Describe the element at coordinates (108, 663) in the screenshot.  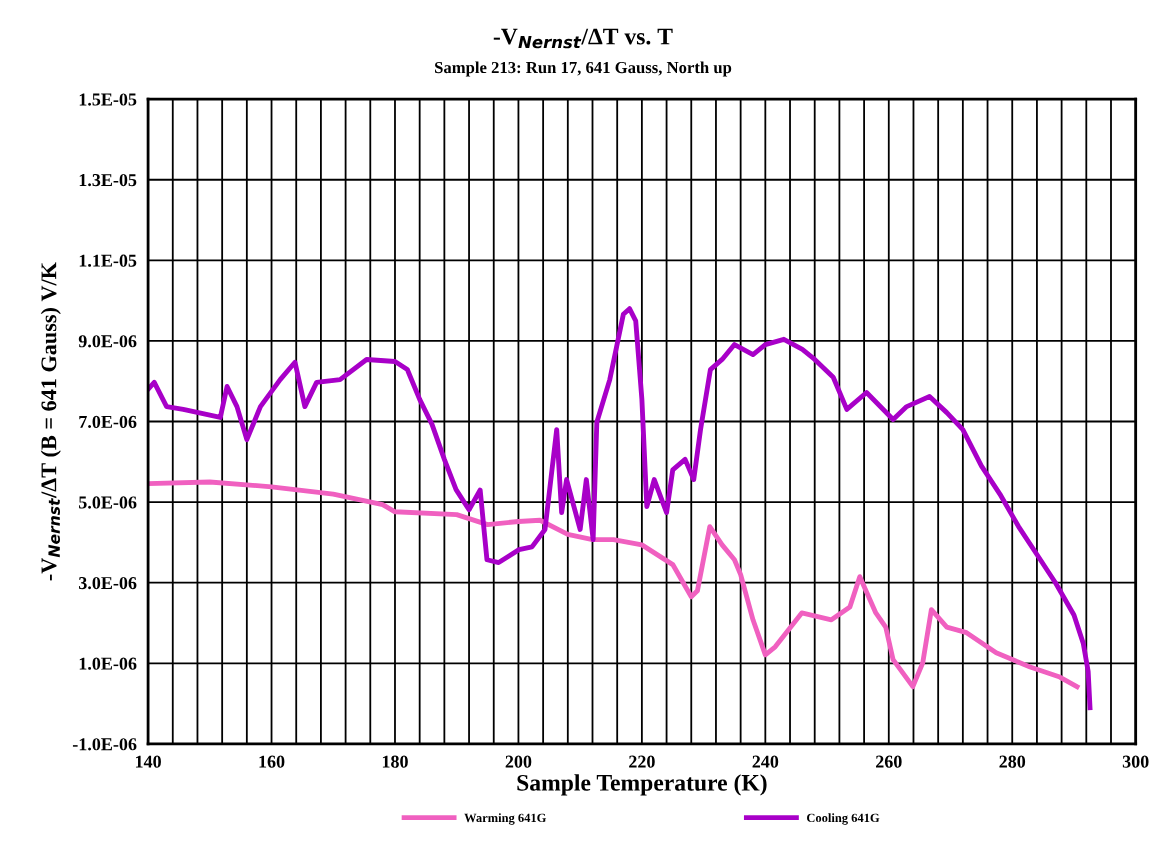
I see `y-tick-label: 1.0E-06` at that location.